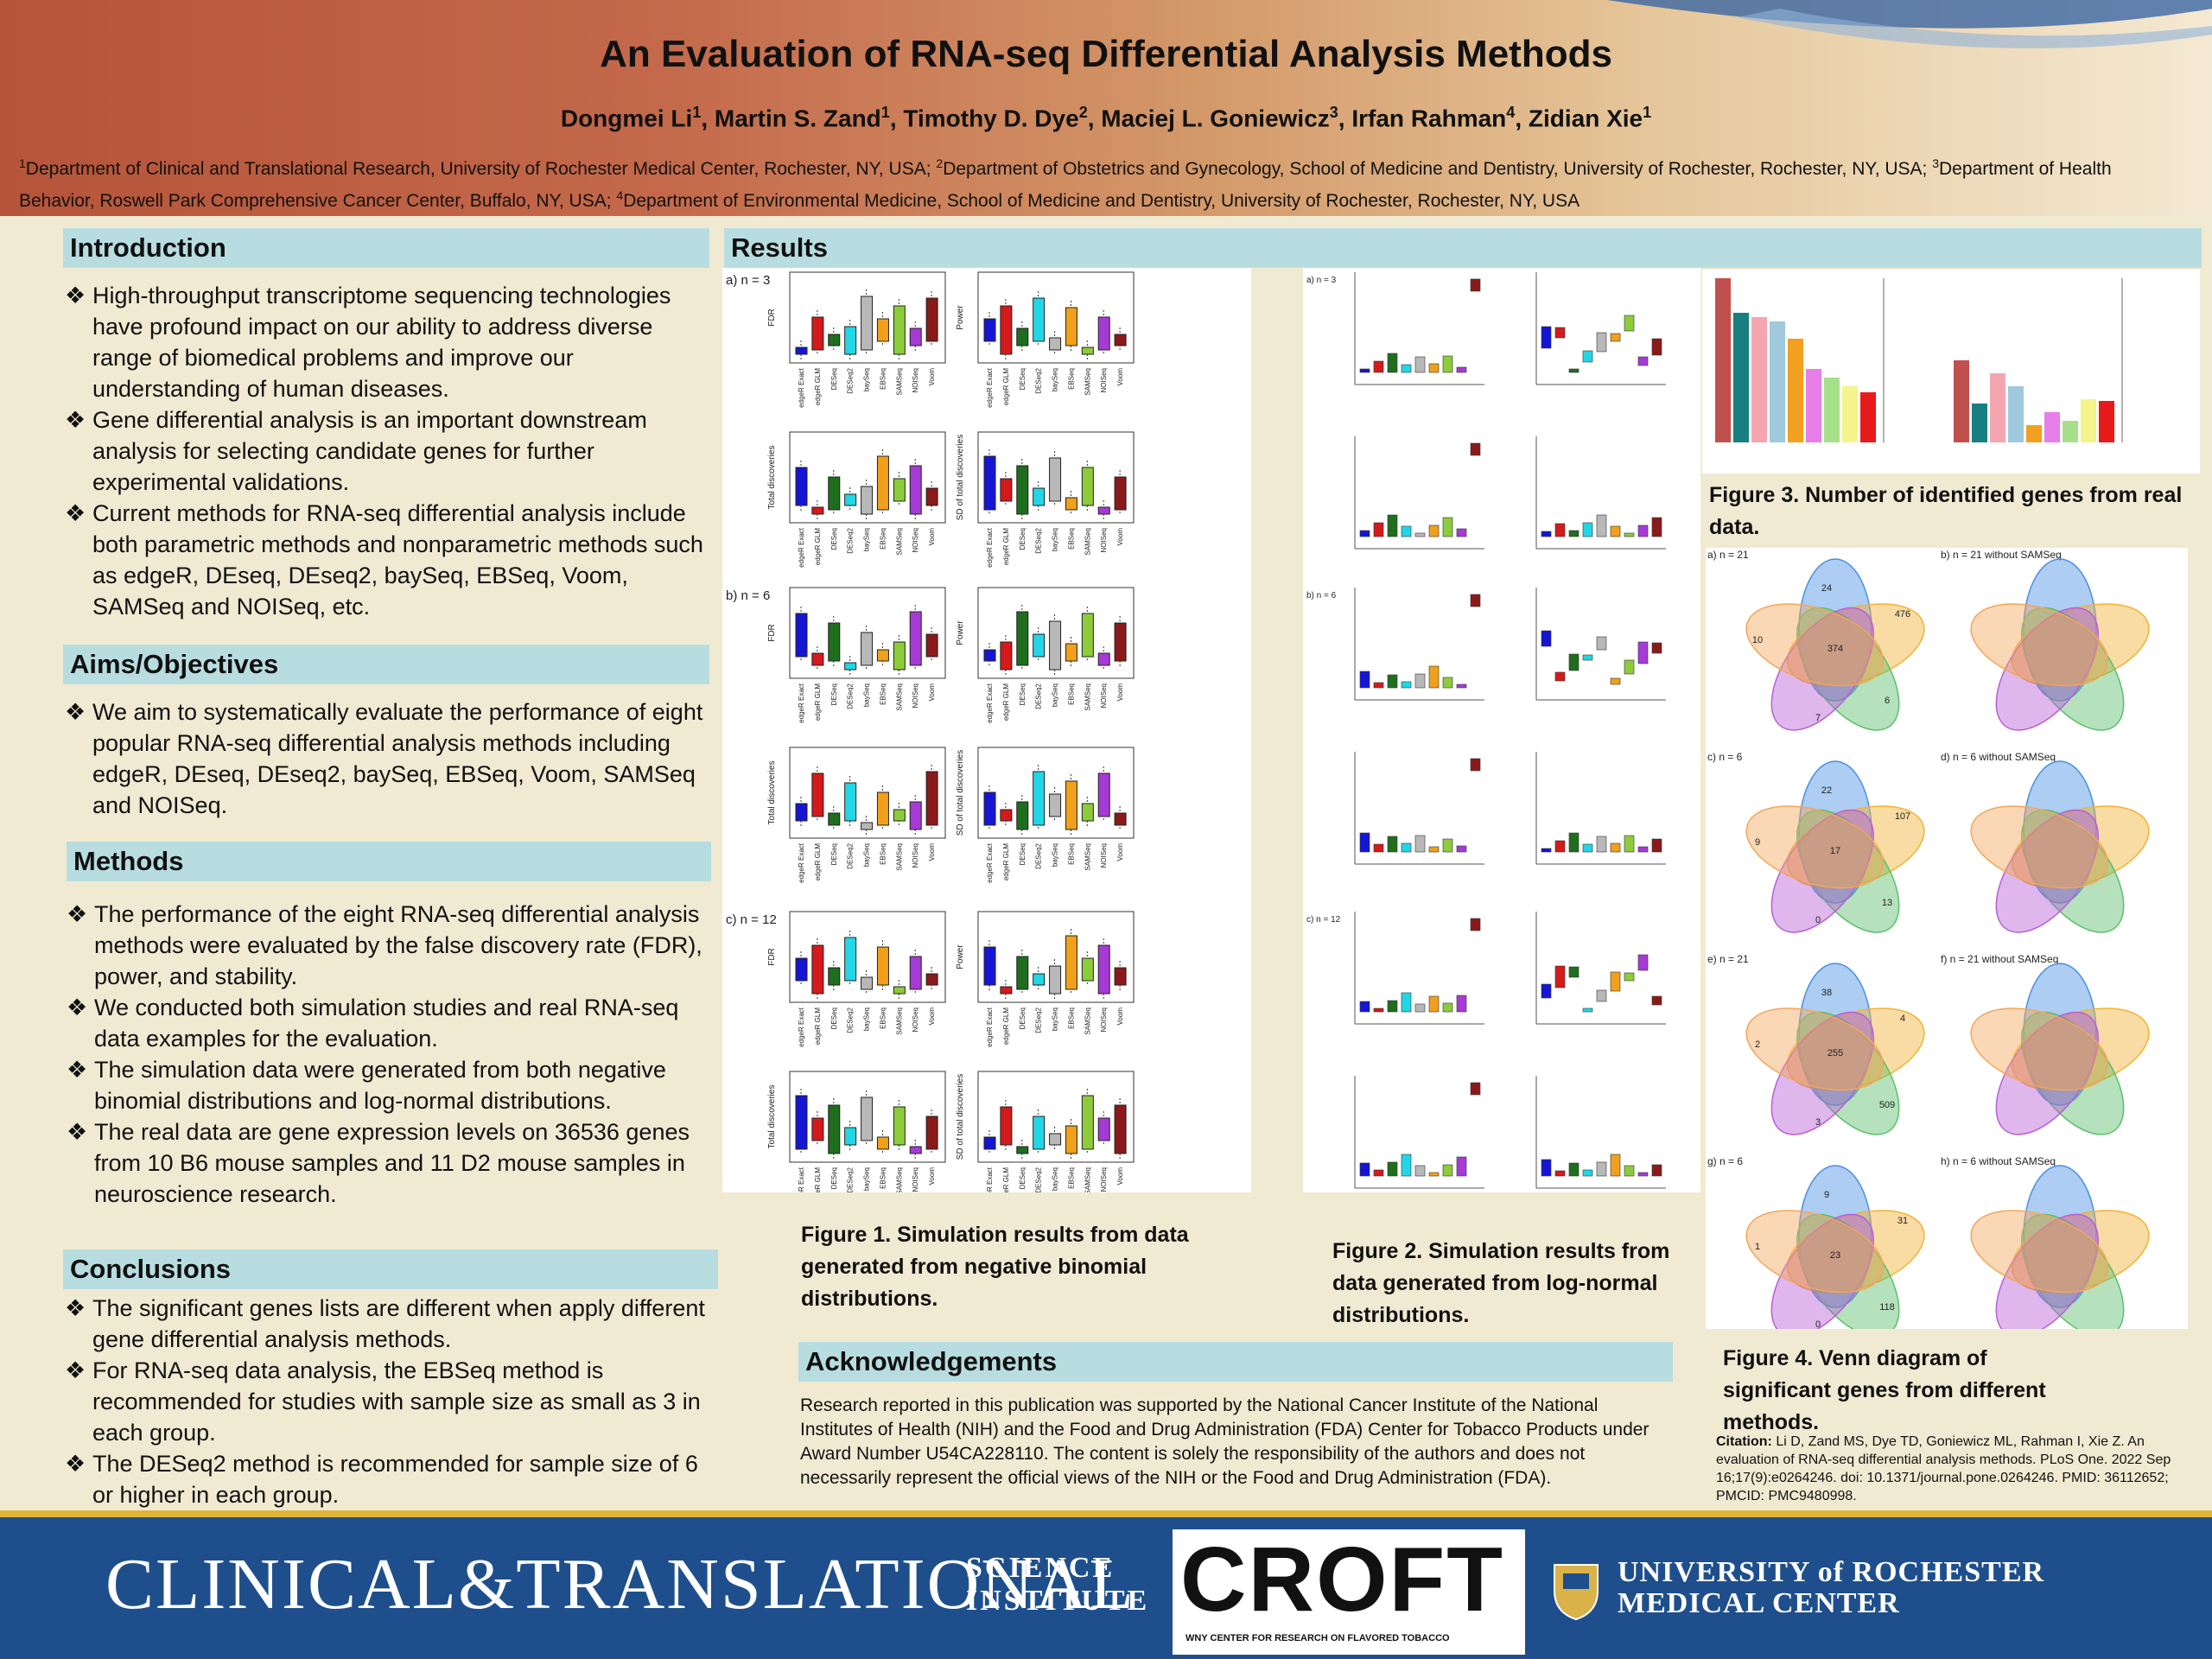 The height and width of the screenshot is (1659, 2212). What do you see at coordinates (2052, 427) in the screenshot?
I see `figure-3-bar` at bounding box center [2052, 427].